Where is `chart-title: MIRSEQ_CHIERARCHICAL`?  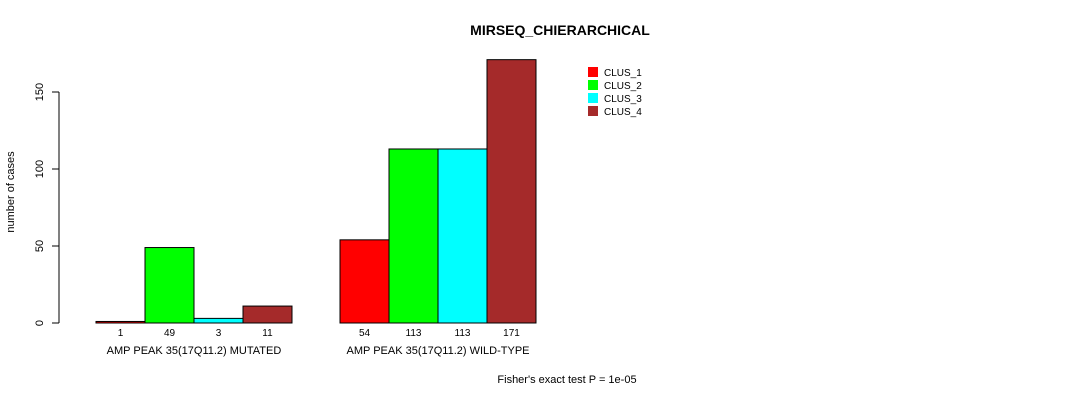
chart-title: MIRSEQ_CHIERARCHICAL is located at coordinates (560, 30).